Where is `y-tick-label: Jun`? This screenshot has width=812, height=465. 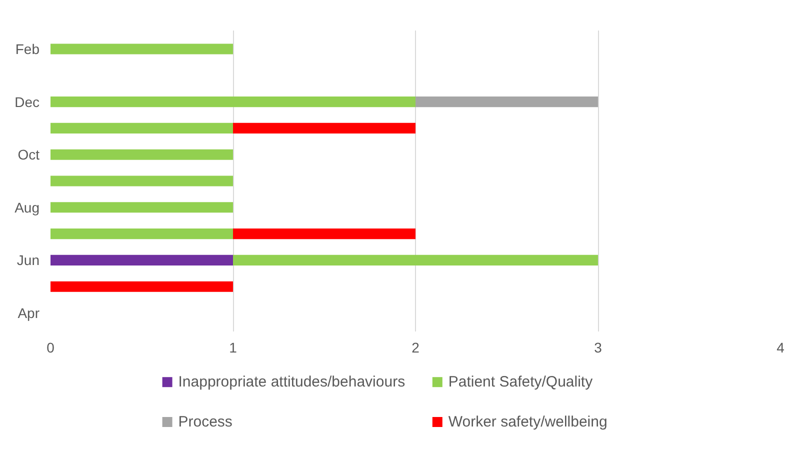 y-tick-label: Jun is located at coordinates (28, 260).